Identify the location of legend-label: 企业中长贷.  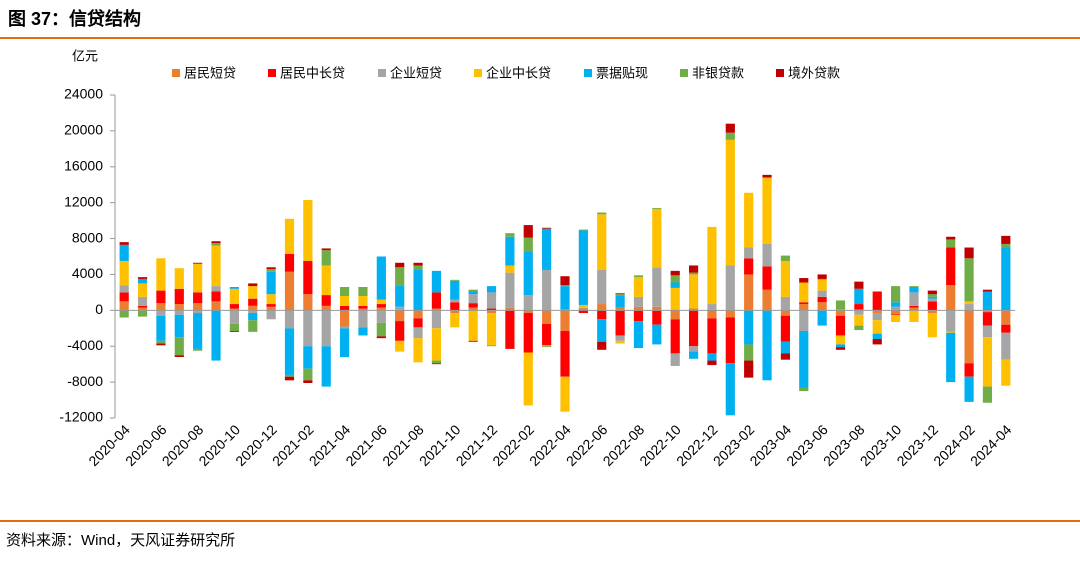
(518, 72).